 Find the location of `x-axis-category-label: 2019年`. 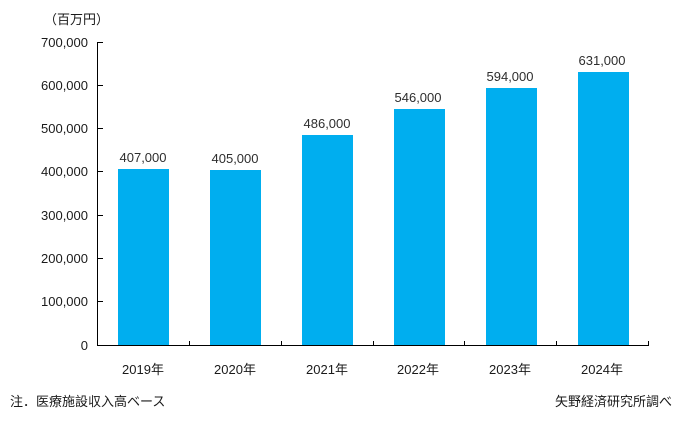

x-axis-category-label: 2019年 is located at coordinates (143, 369).